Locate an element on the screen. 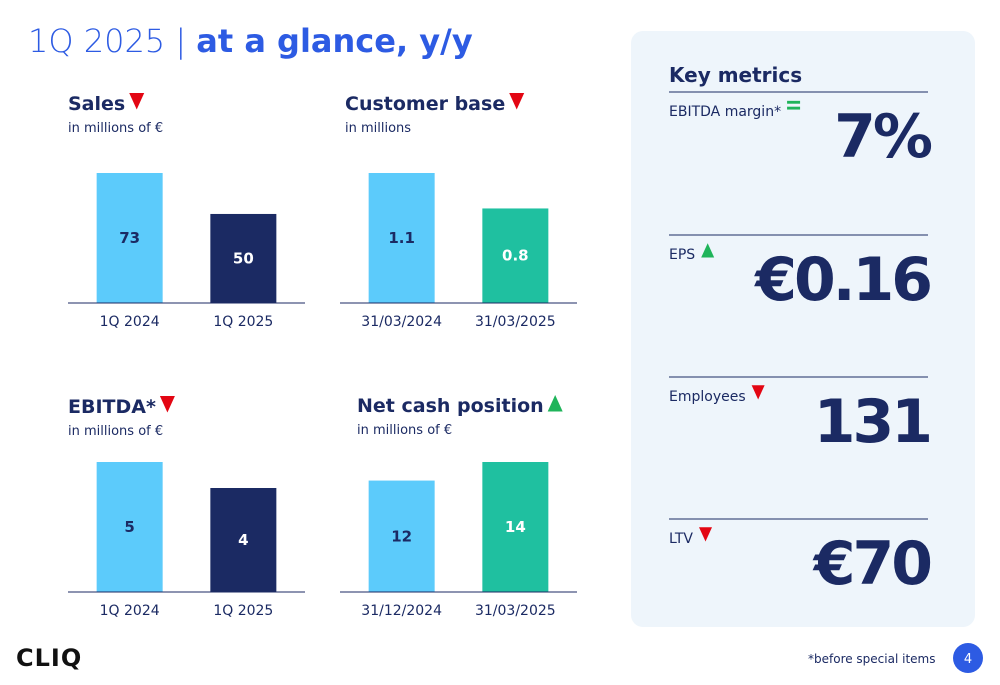 This screenshot has height=685, width=1000. bar-value-label: 0.8 is located at coordinates (515, 256).